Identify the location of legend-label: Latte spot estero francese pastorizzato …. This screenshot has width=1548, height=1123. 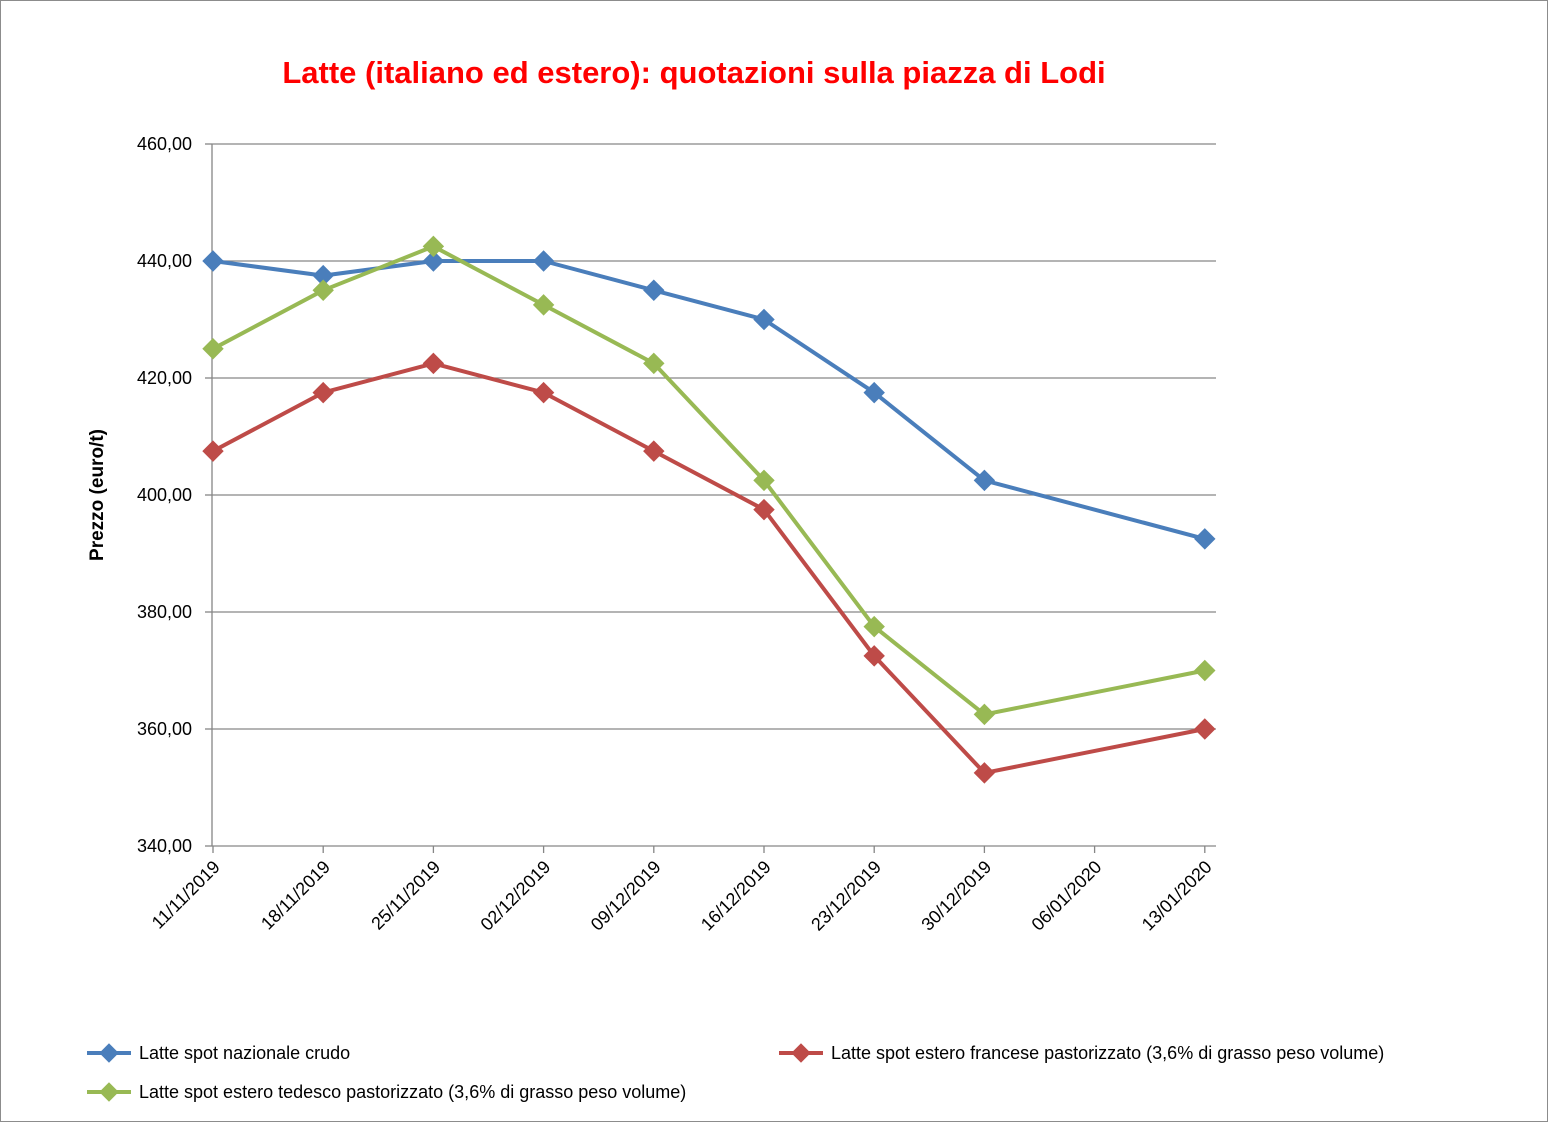
(1107, 1053).